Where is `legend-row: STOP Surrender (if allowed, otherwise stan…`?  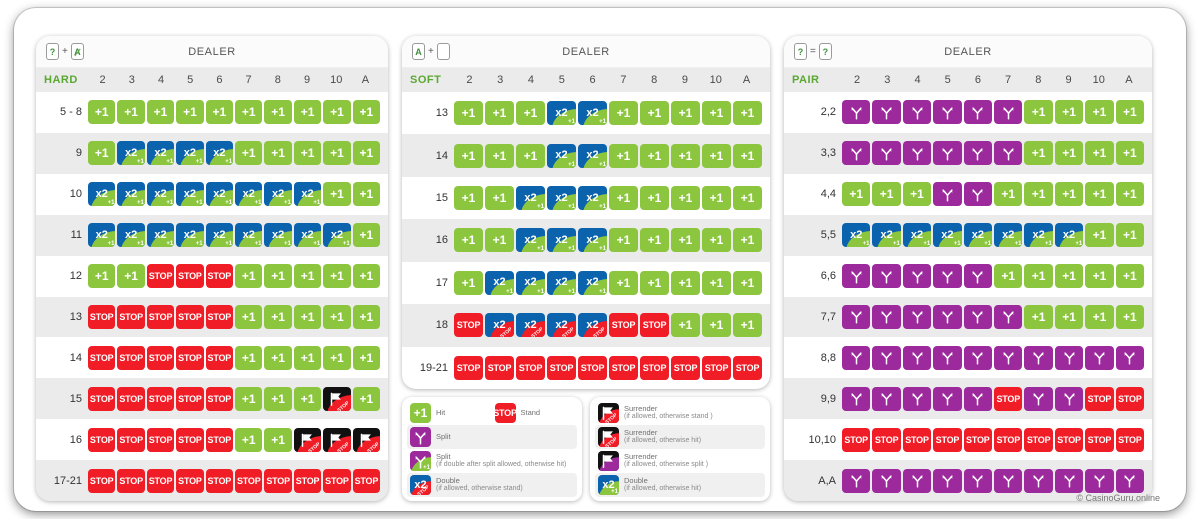
legend-row: STOP Surrender (if allowed, otherwise stan… is located at coordinates (680, 413).